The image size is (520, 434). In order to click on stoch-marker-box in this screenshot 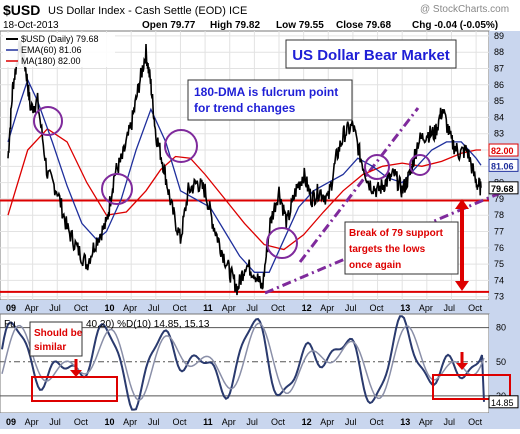, I will do `click(503, 402)`.